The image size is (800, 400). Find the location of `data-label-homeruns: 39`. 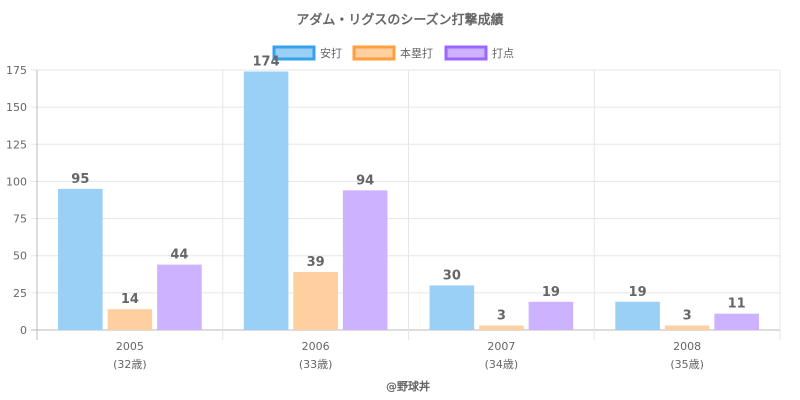

data-label-homeruns: 39 is located at coordinates (316, 262).